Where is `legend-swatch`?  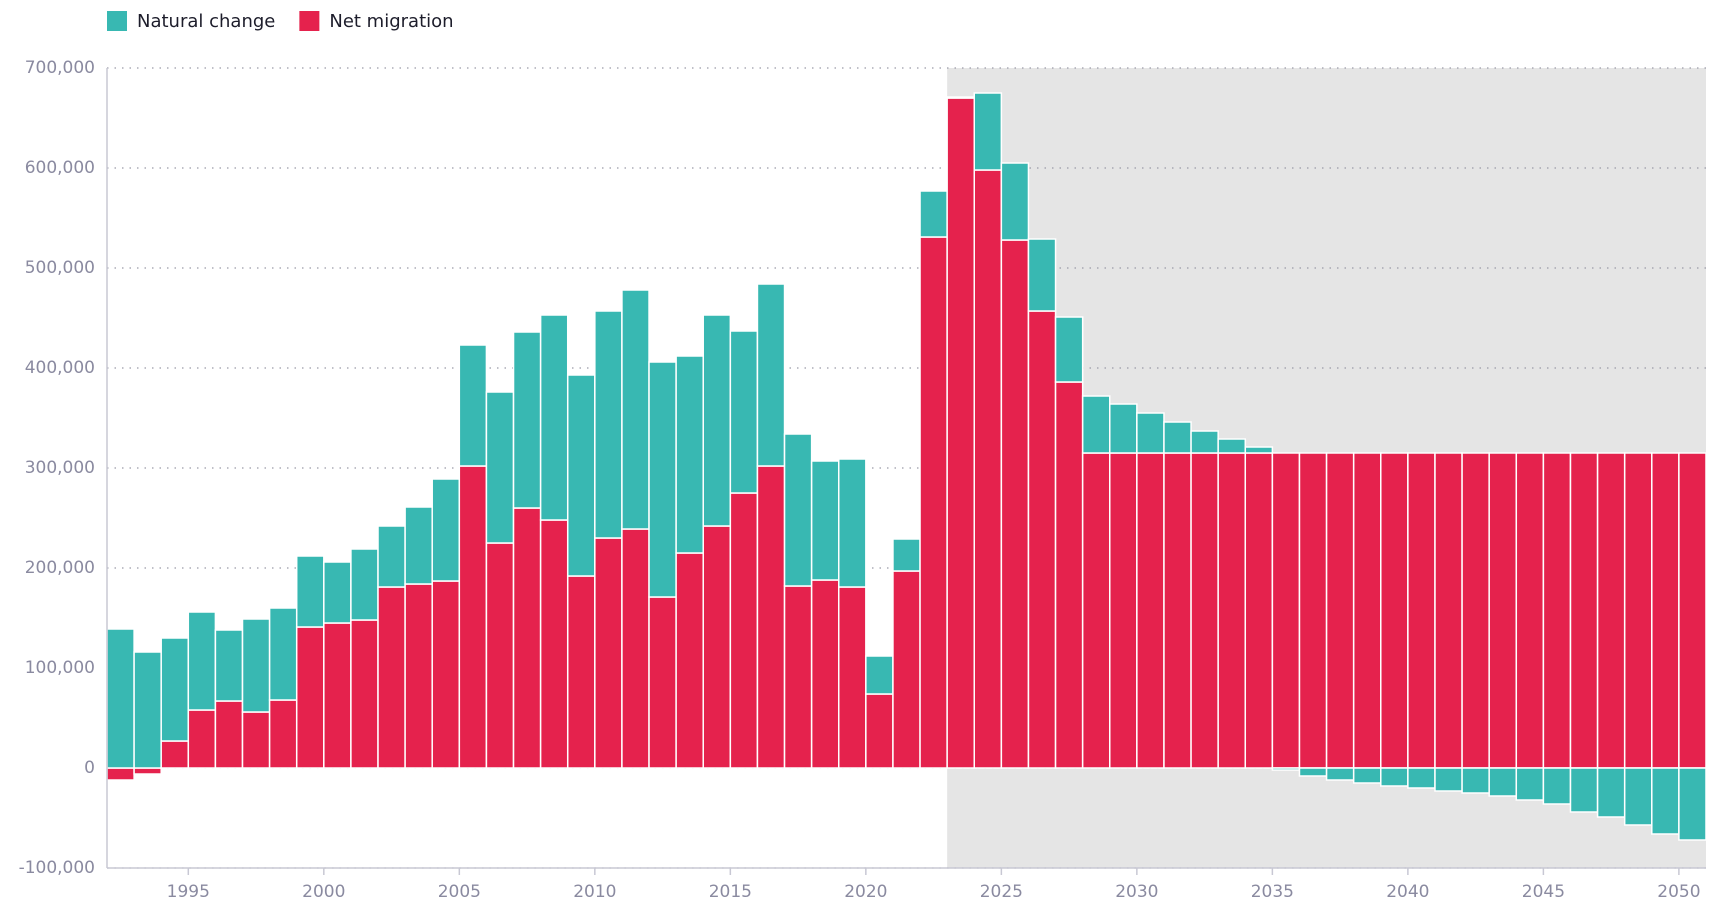
legend-swatch is located at coordinates (117, 21).